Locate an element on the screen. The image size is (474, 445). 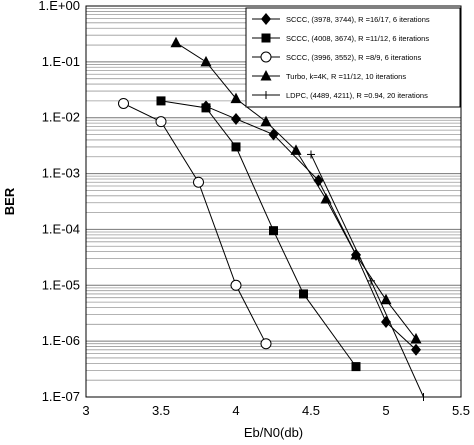
legend-entry: SCCC, (3996, 3552), R =8/9, 6 iterations is located at coordinates (337, 57).